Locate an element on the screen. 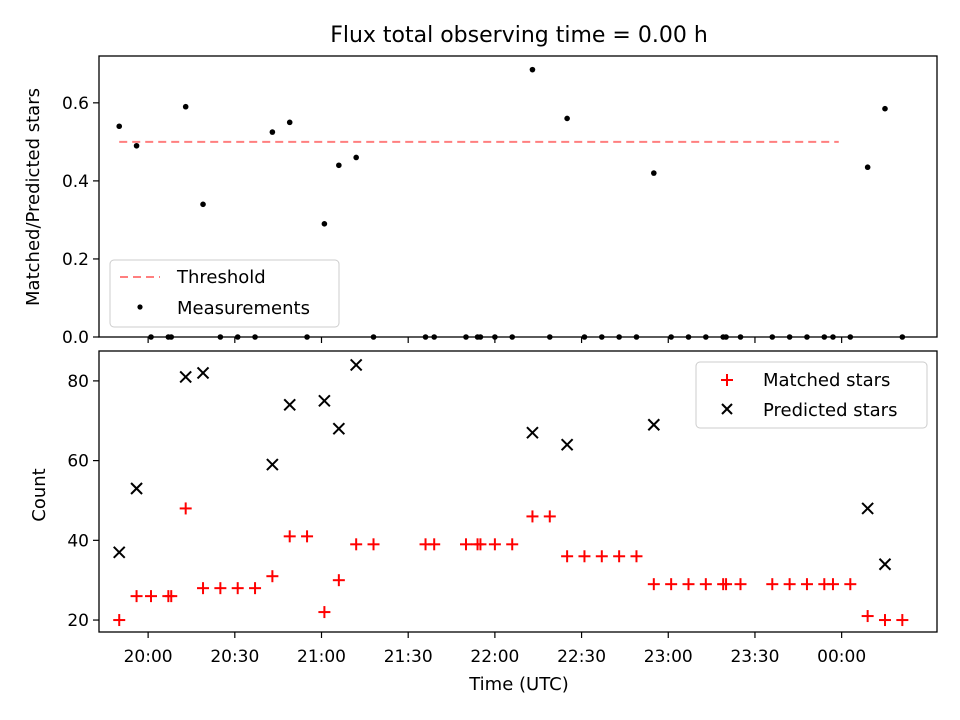  matched-legend-swatch is located at coordinates (727, 380).